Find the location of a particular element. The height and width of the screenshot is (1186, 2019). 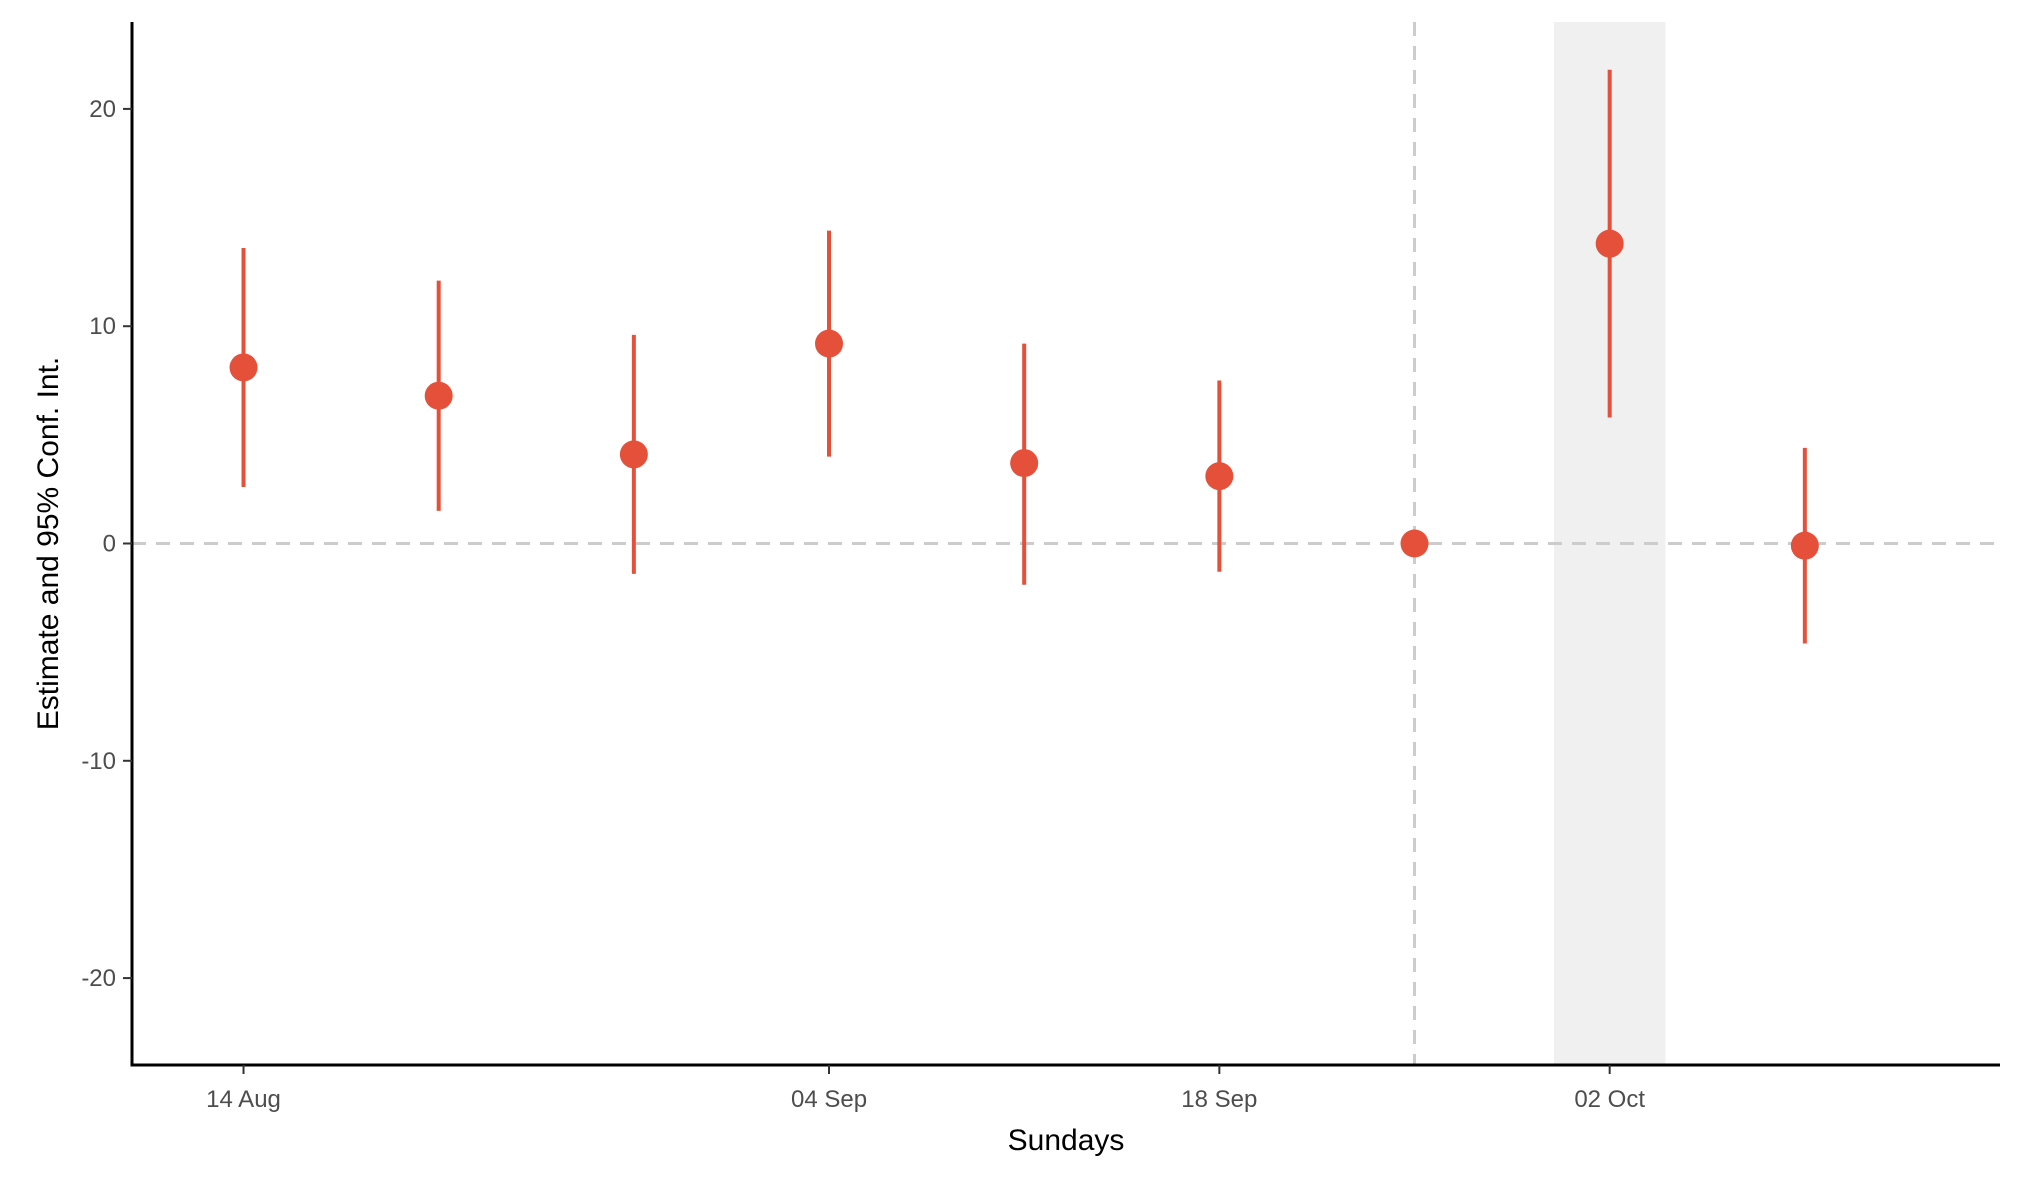

y-tick-label: 0 is located at coordinates (109, 544).